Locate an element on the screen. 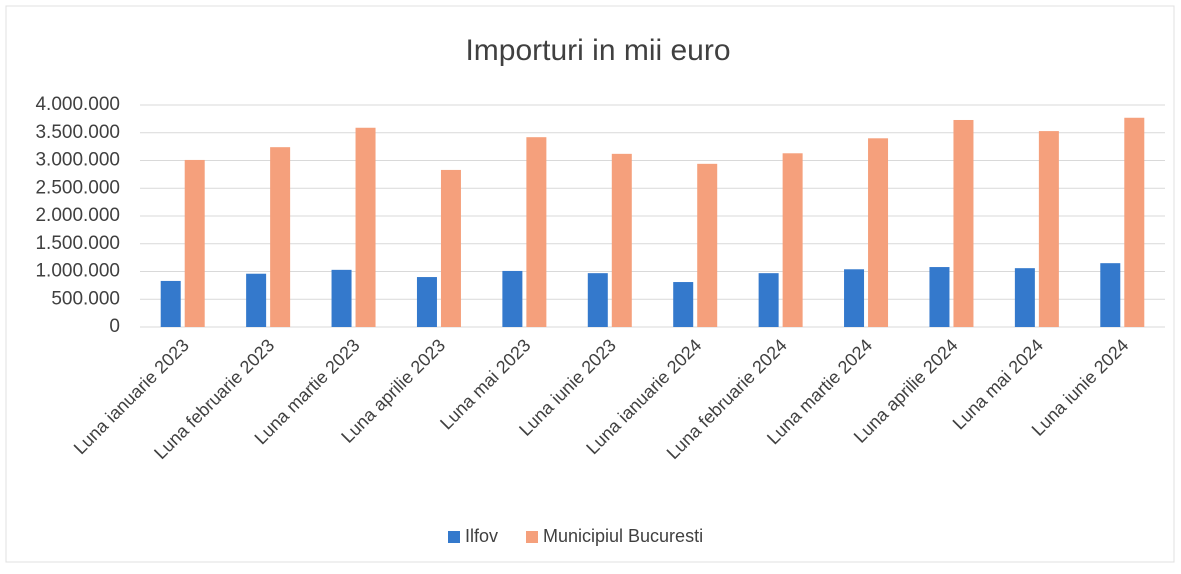 Image resolution: width=1181 pixels, height=574 pixels. y-tick-label: 0 is located at coordinates (114, 326).